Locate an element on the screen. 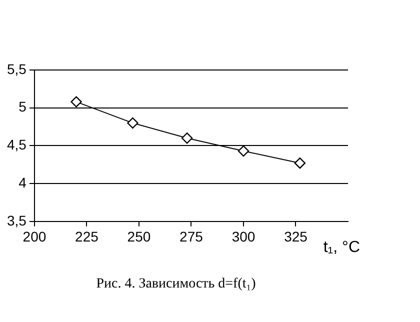 The image size is (420, 322). y-tick-label: 4 is located at coordinates (22, 182).